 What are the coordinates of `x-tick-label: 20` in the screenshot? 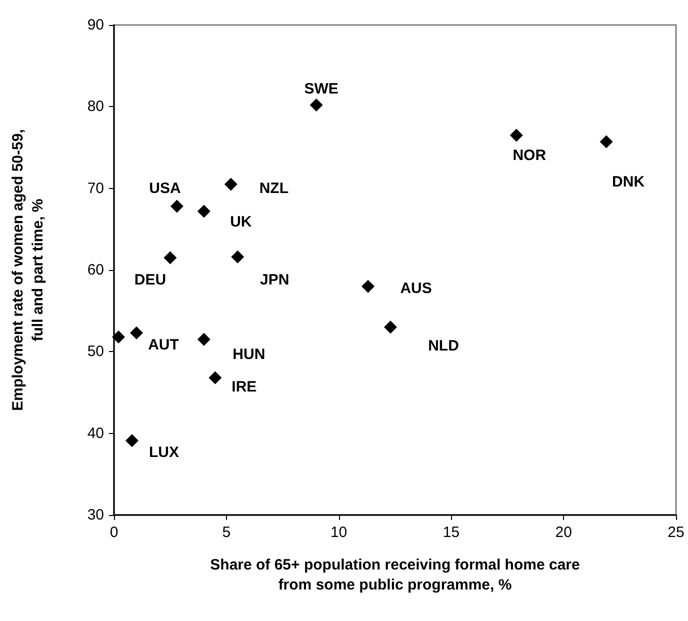 It's located at (563, 532).